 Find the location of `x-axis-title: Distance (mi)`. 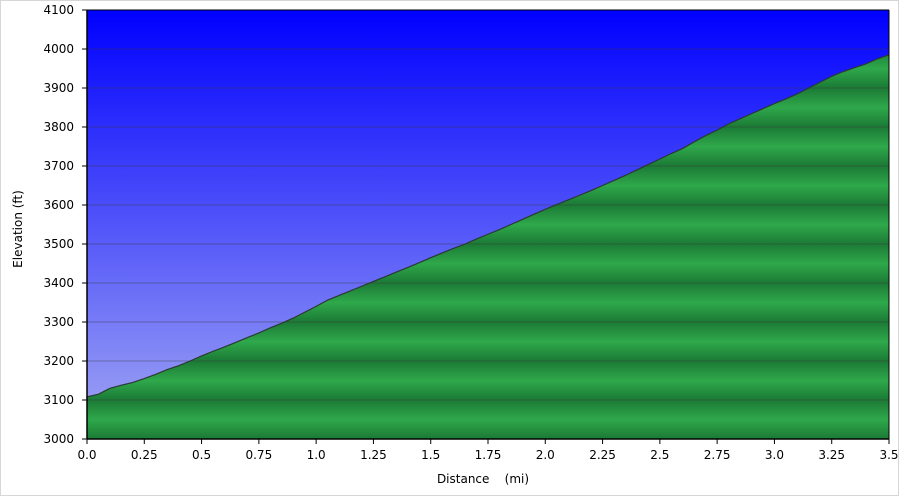

x-axis-title: Distance (mi) is located at coordinates (483, 479).